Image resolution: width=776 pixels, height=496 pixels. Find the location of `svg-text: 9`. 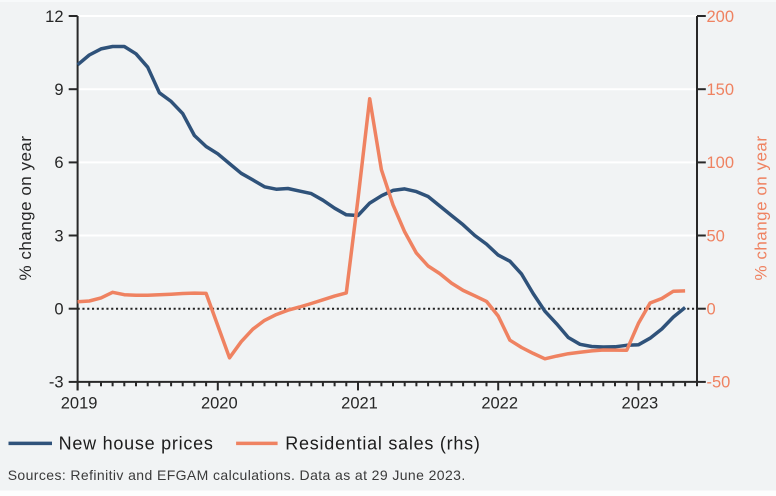

svg-text: 9 is located at coordinates (58, 90).